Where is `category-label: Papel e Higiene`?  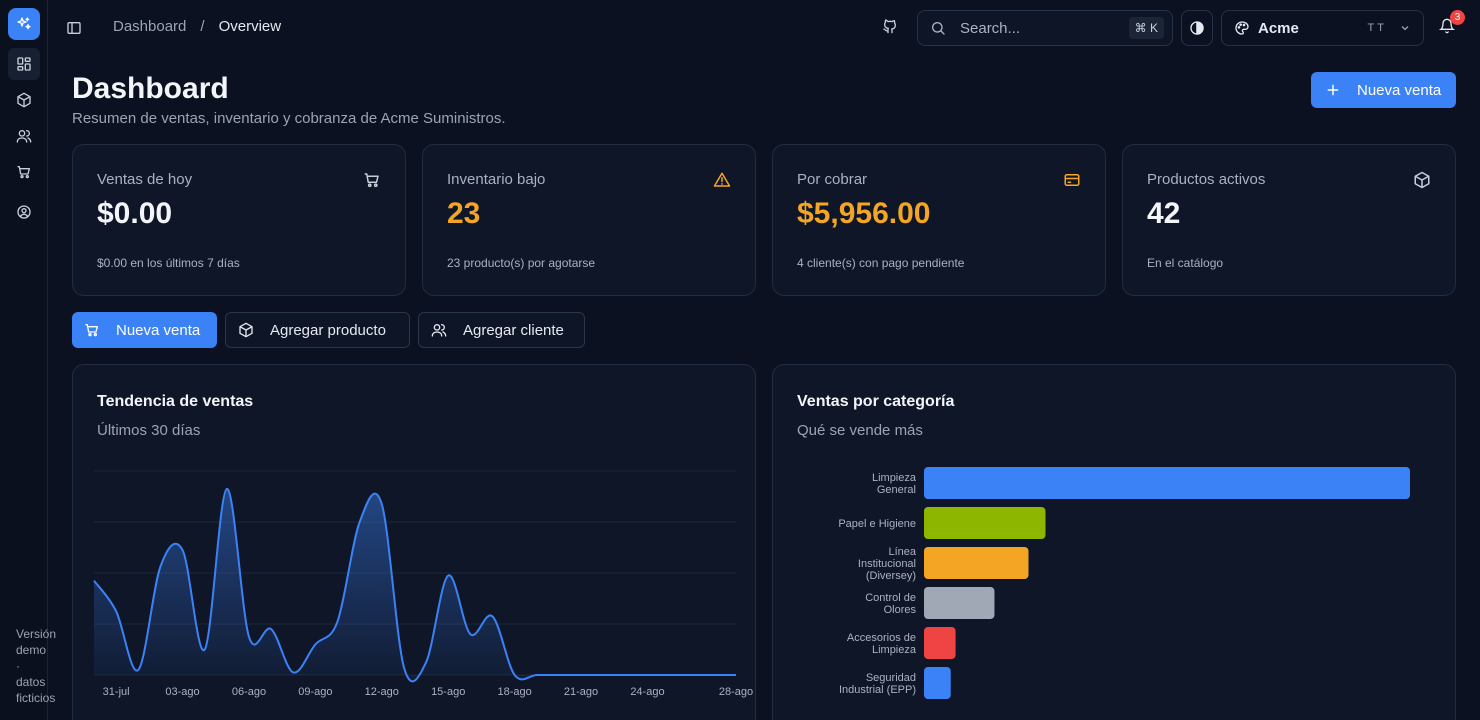 category-label: Papel e Higiene is located at coordinates (877, 524).